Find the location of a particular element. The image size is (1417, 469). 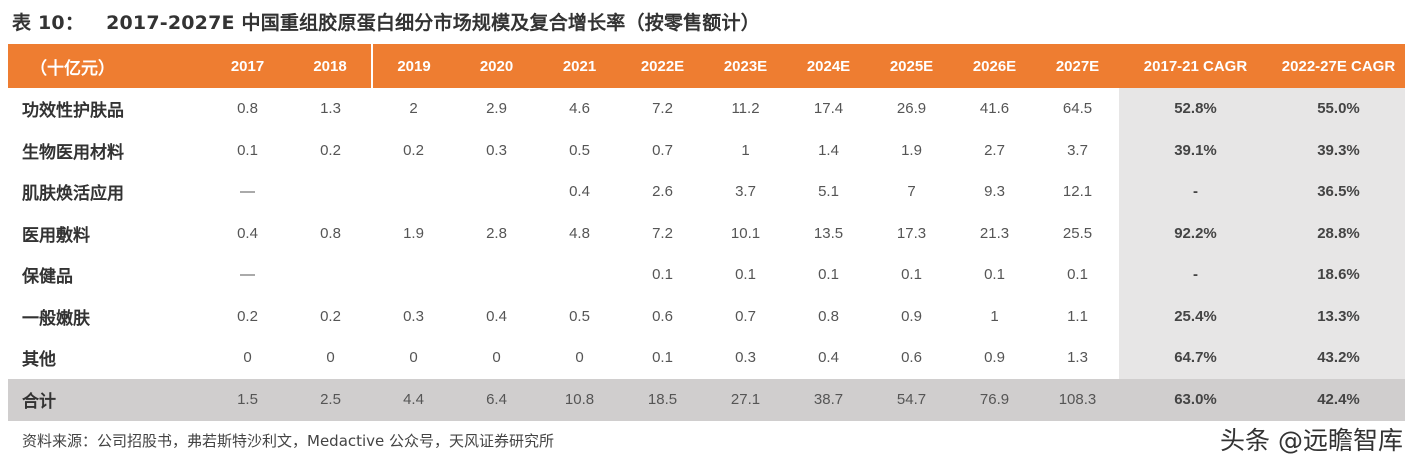

value-cell: 11.2 is located at coordinates (745, 109).